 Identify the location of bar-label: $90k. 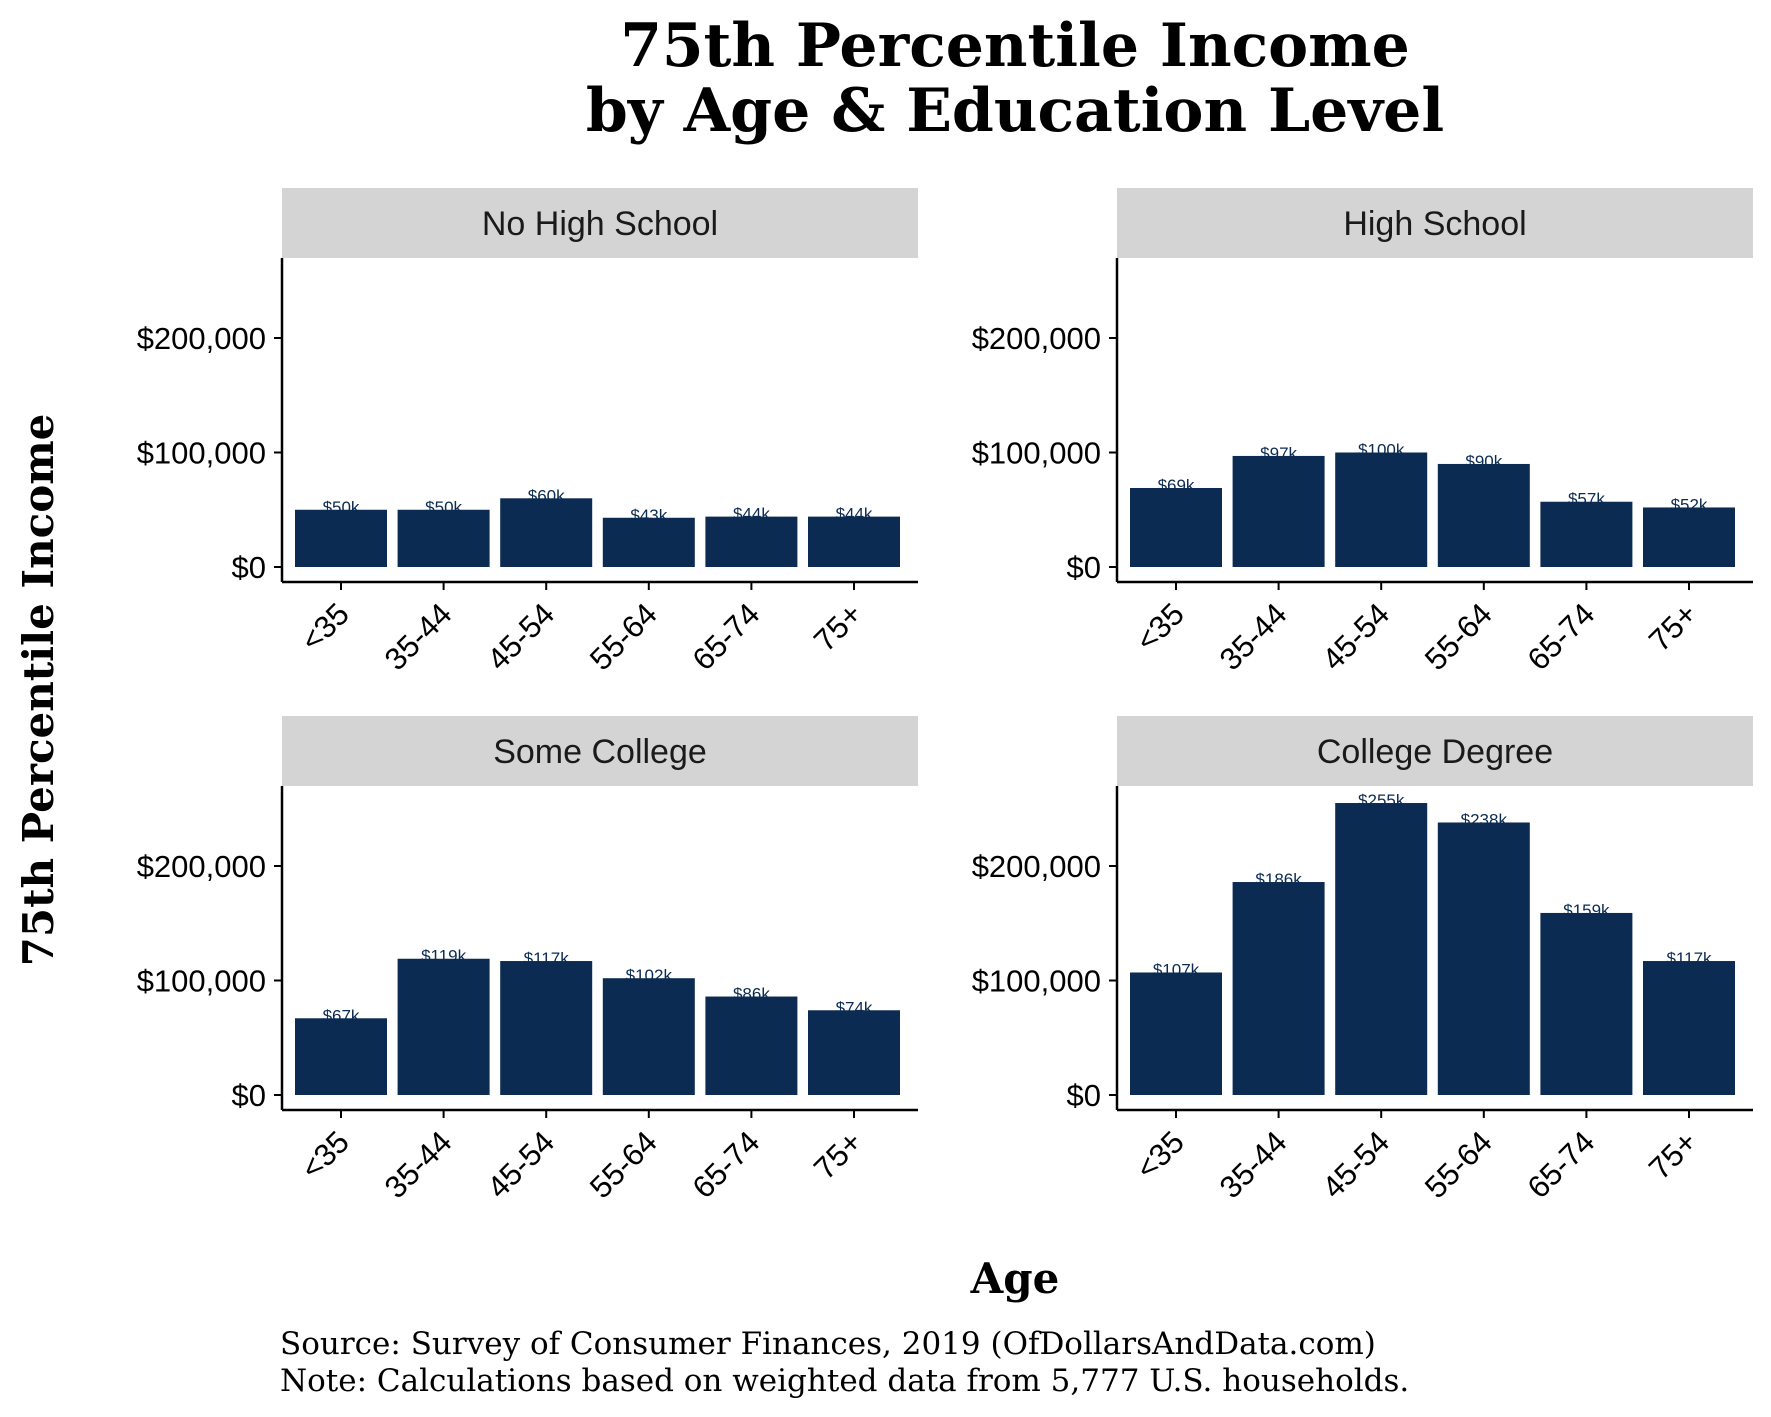
(1483, 461).